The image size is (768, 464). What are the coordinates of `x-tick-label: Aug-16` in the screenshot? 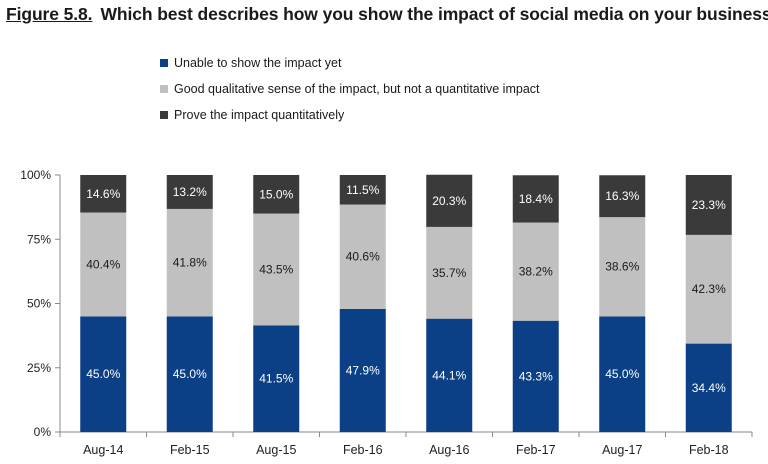 It's located at (449, 450).